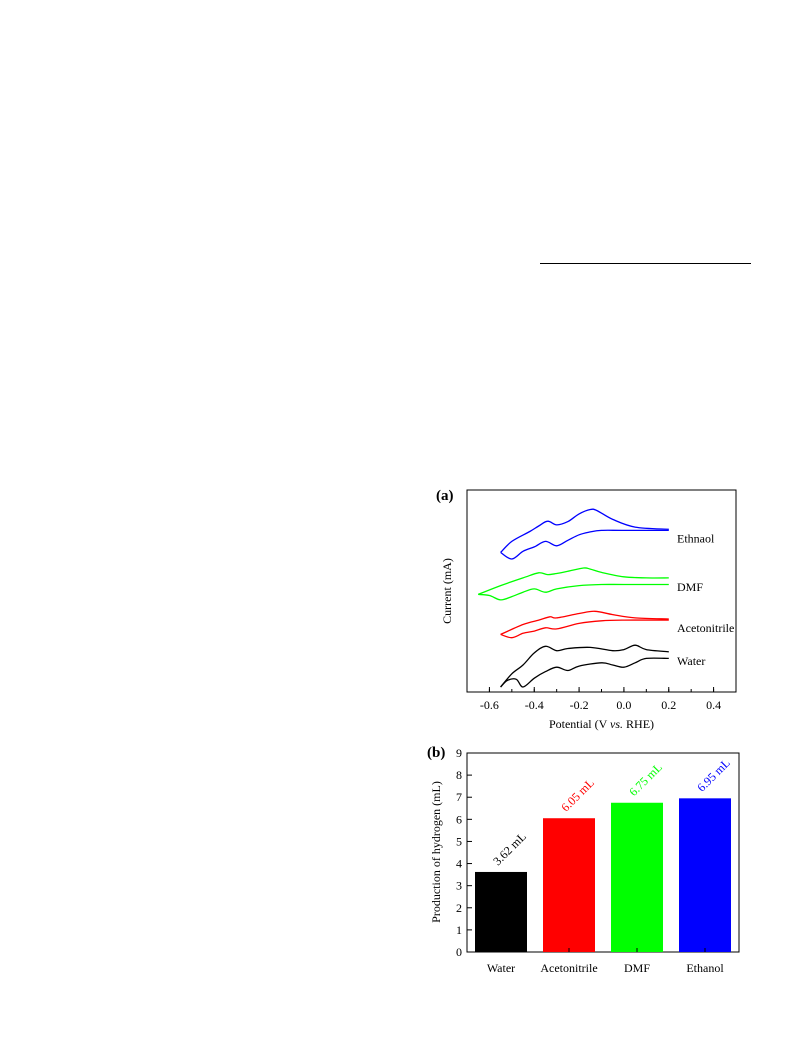 Image resolution: width=793 pixels, height=1057 pixels. I want to click on cv-curve-water-lower, so click(584, 672).